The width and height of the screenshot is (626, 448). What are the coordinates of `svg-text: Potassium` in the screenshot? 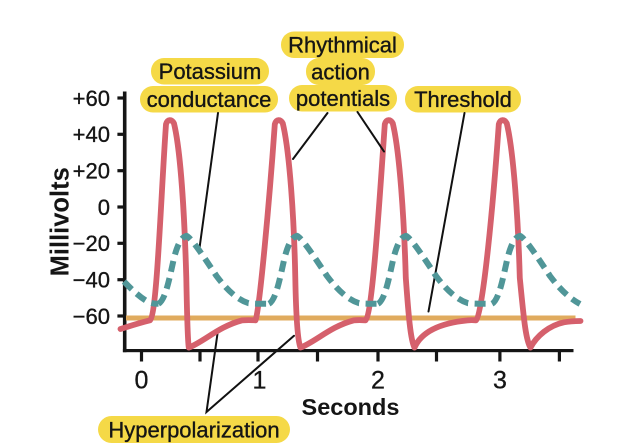 It's located at (210, 71).